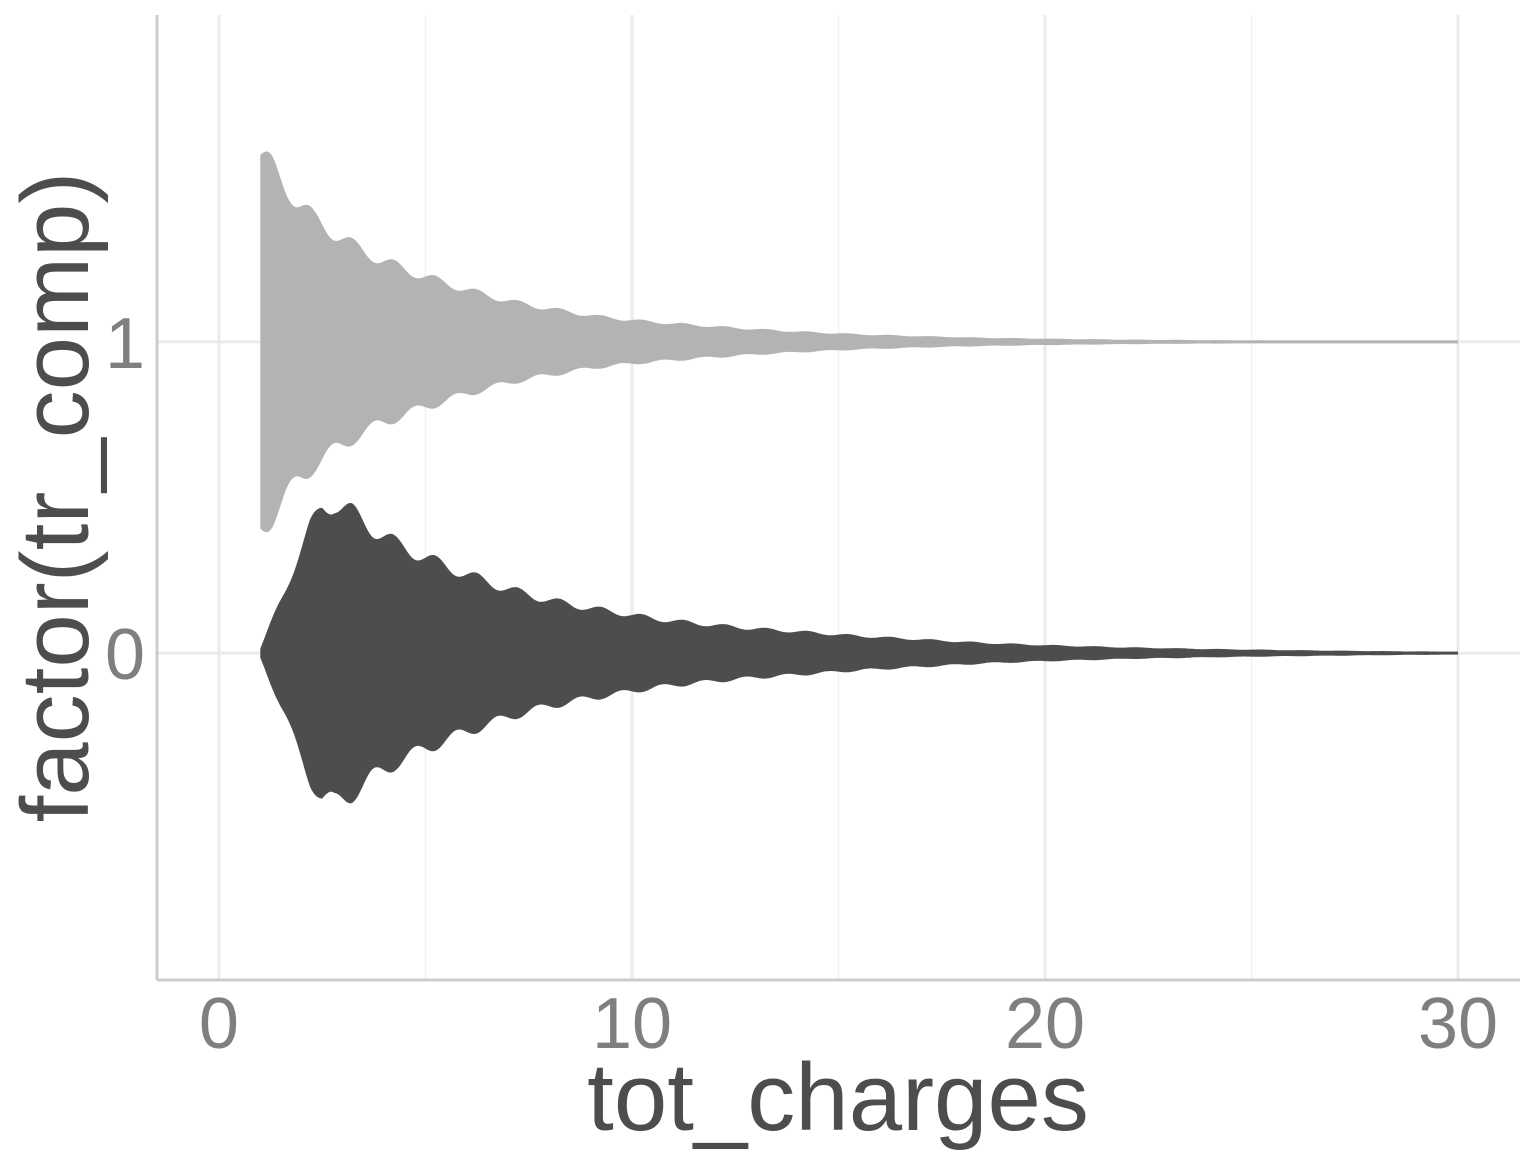 The height and width of the screenshot is (1157, 1536). I want to click on x-tick-label: 0, so click(219, 1024).